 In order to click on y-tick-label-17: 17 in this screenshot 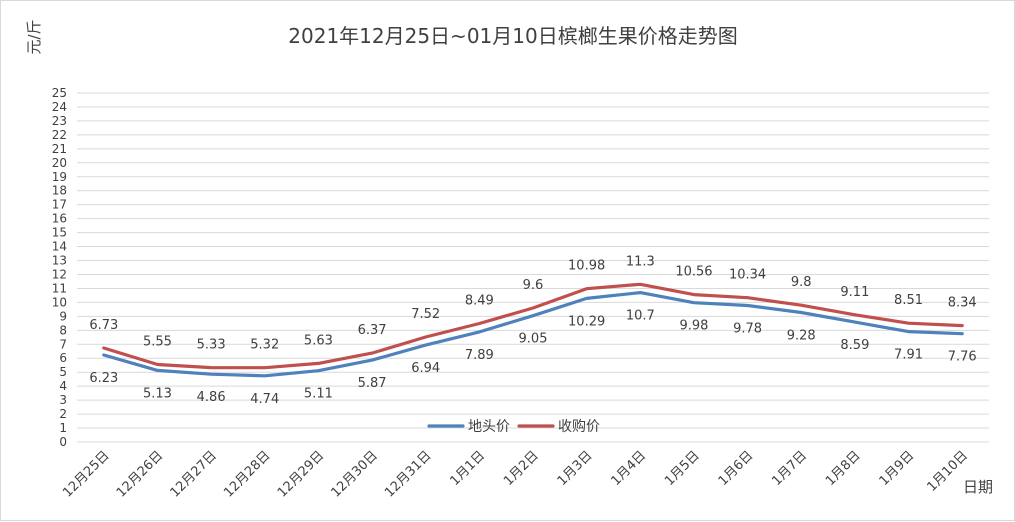, I will do `click(59, 205)`.